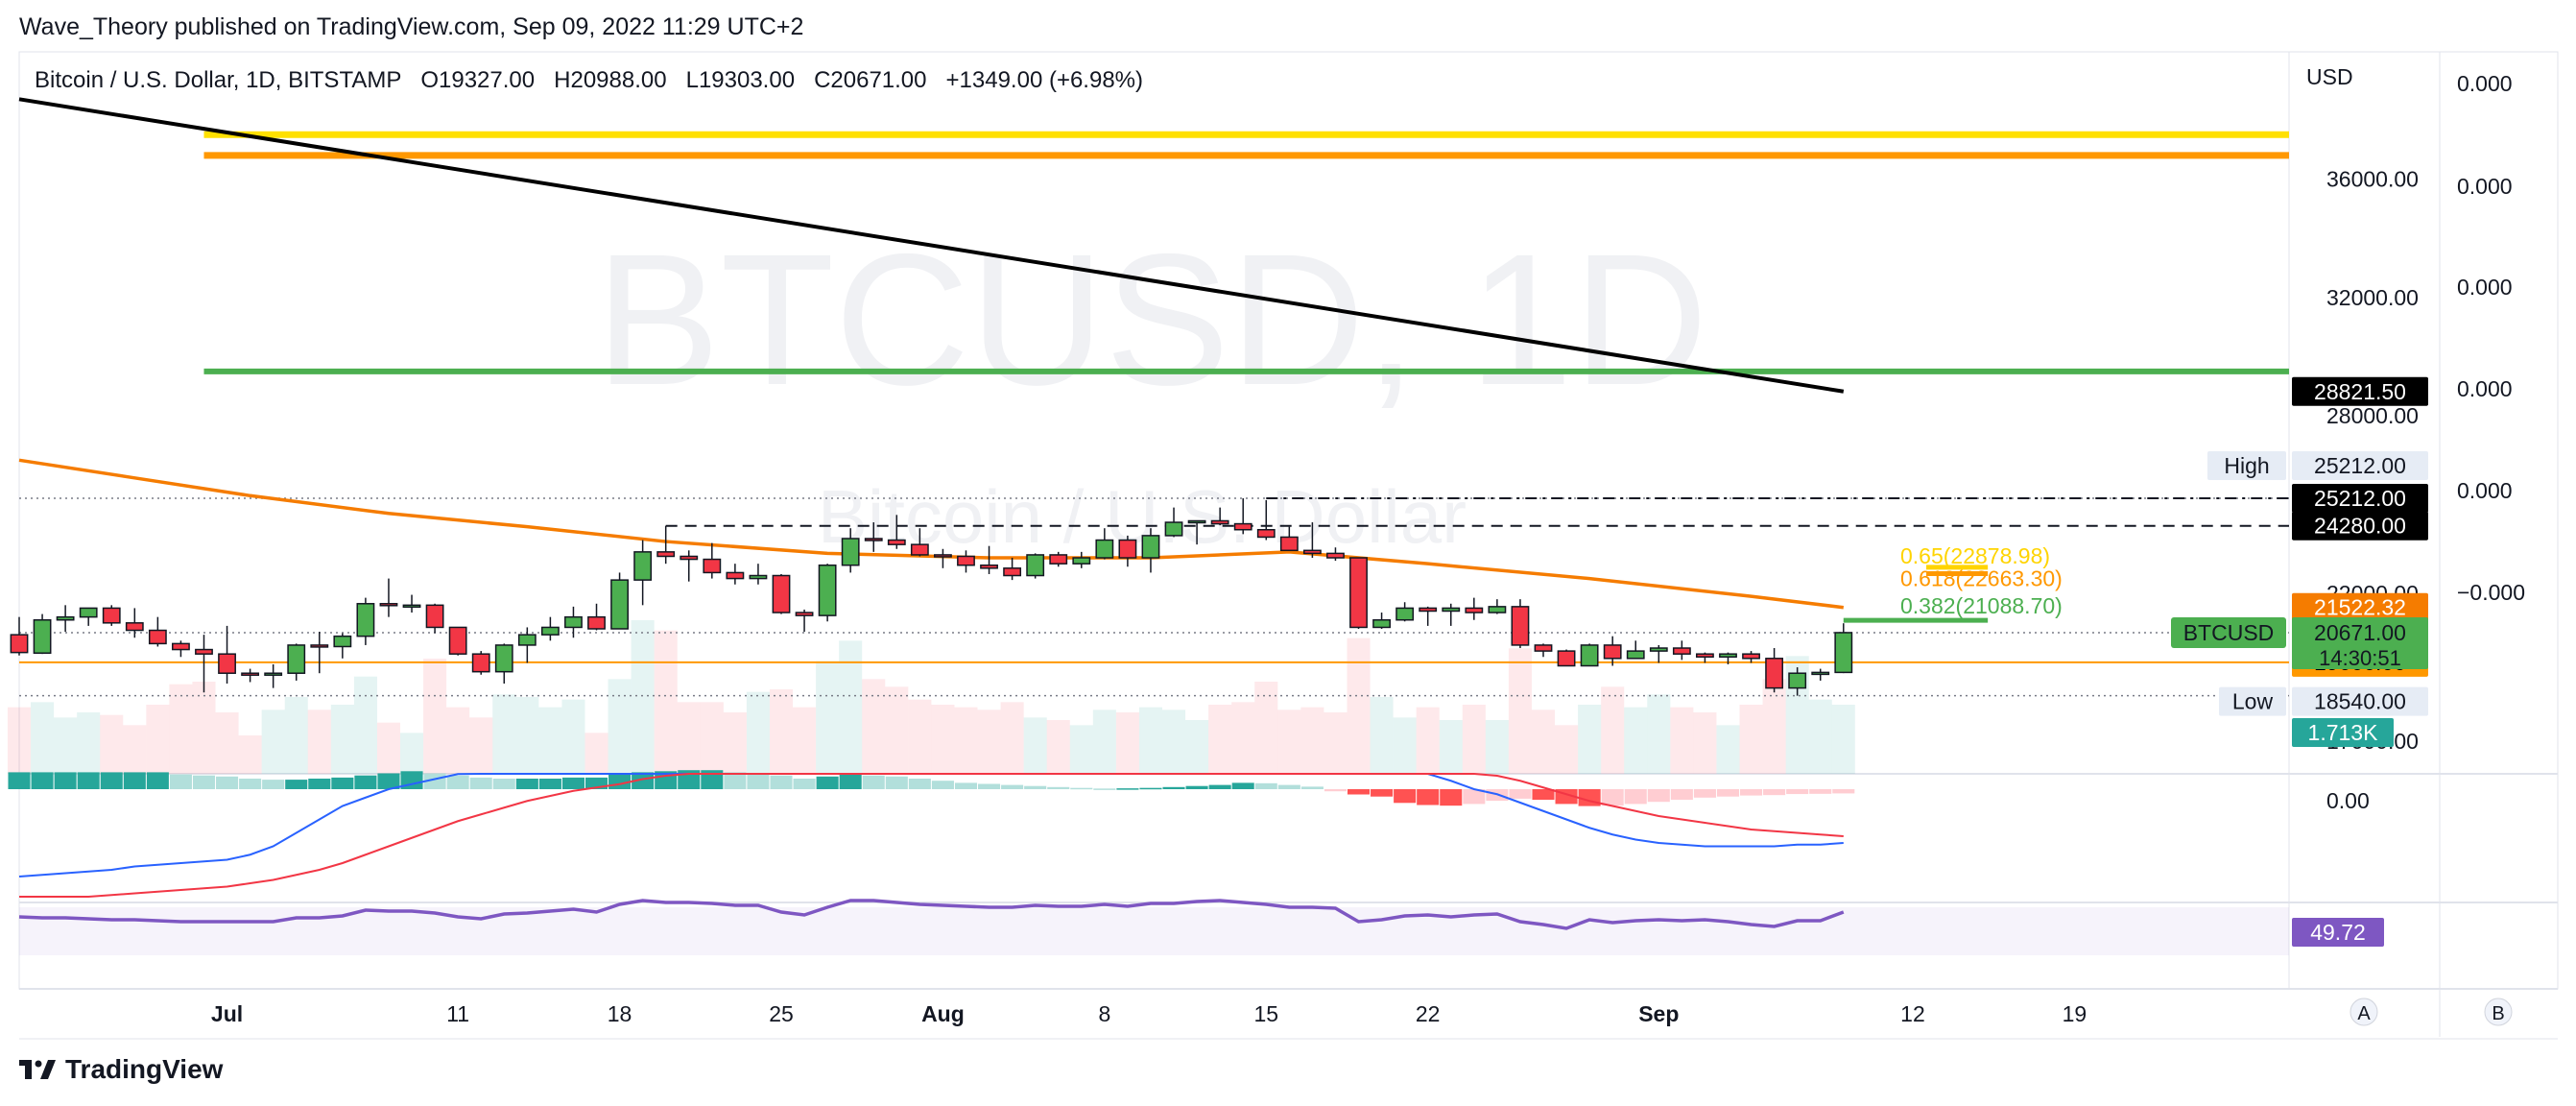 The width and height of the screenshot is (2576, 1106). What do you see at coordinates (121, 1069) in the screenshot?
I see `tradingview-brand: TradingView` at bounding box center [121, 1069].